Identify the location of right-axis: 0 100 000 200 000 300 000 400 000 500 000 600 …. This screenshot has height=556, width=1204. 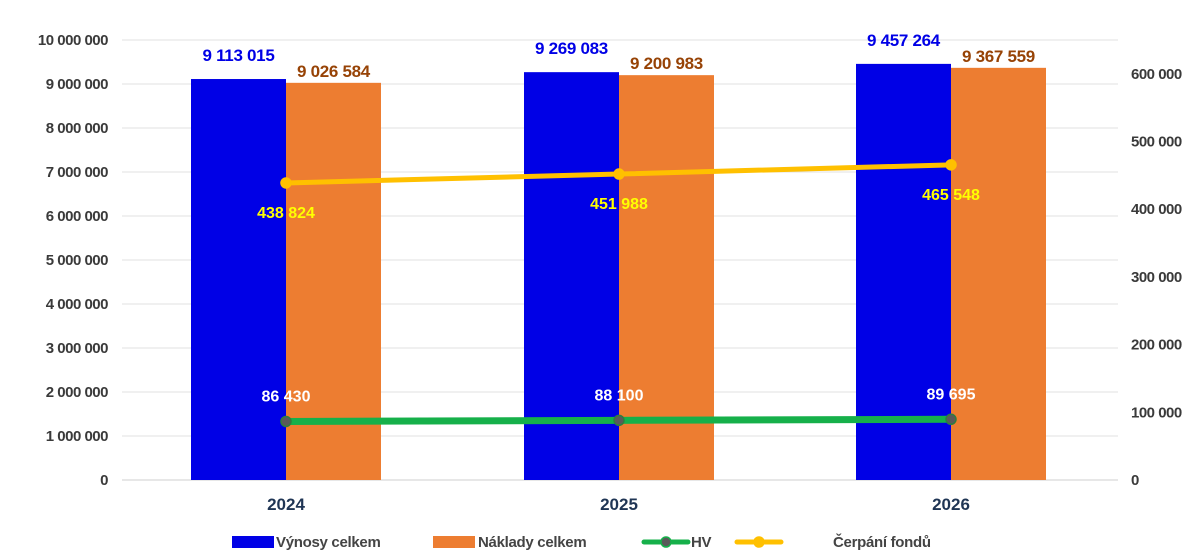
(1156, 277).